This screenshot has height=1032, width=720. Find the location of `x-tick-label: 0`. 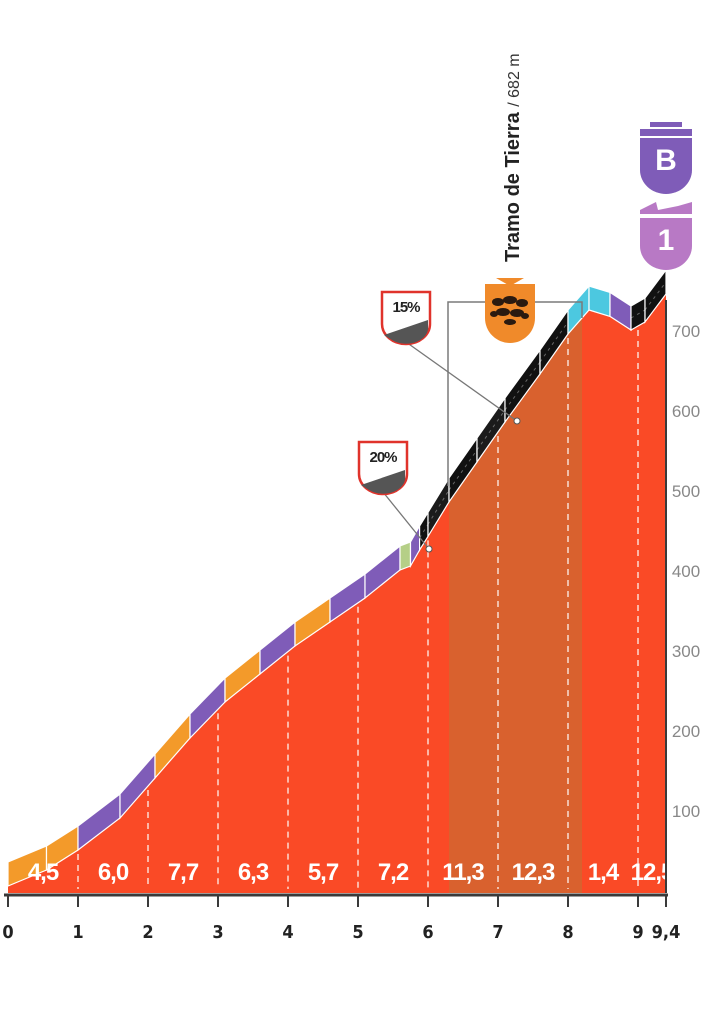

x-tick-label: 0 is located at coordinates (7, 932).